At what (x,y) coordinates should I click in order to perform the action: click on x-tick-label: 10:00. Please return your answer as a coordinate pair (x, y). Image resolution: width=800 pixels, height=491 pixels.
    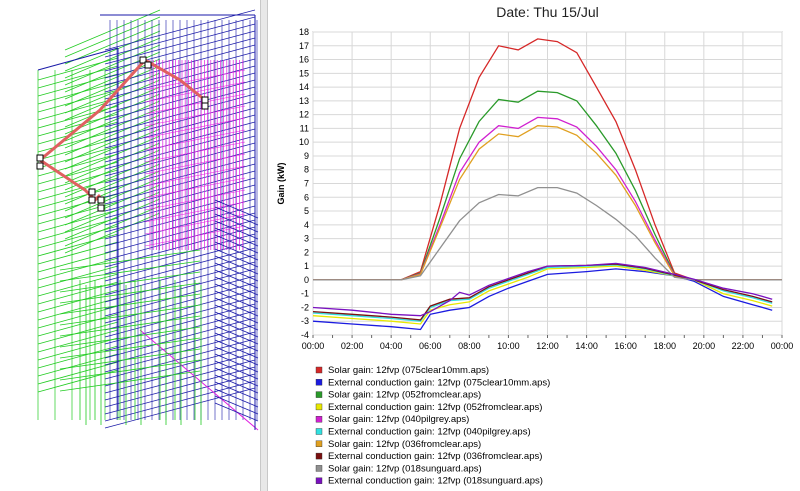
    Looking at the image, I should click on (508, 346).